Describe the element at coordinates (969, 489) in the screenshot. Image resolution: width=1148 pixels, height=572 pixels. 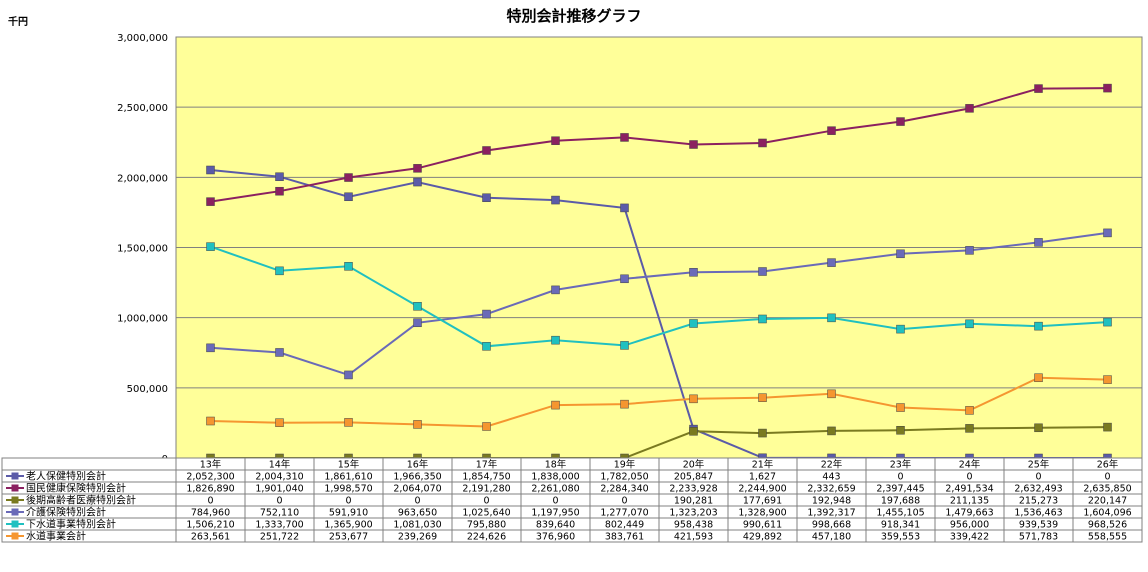
I see `data-value-label: 2,491,534` at that location.